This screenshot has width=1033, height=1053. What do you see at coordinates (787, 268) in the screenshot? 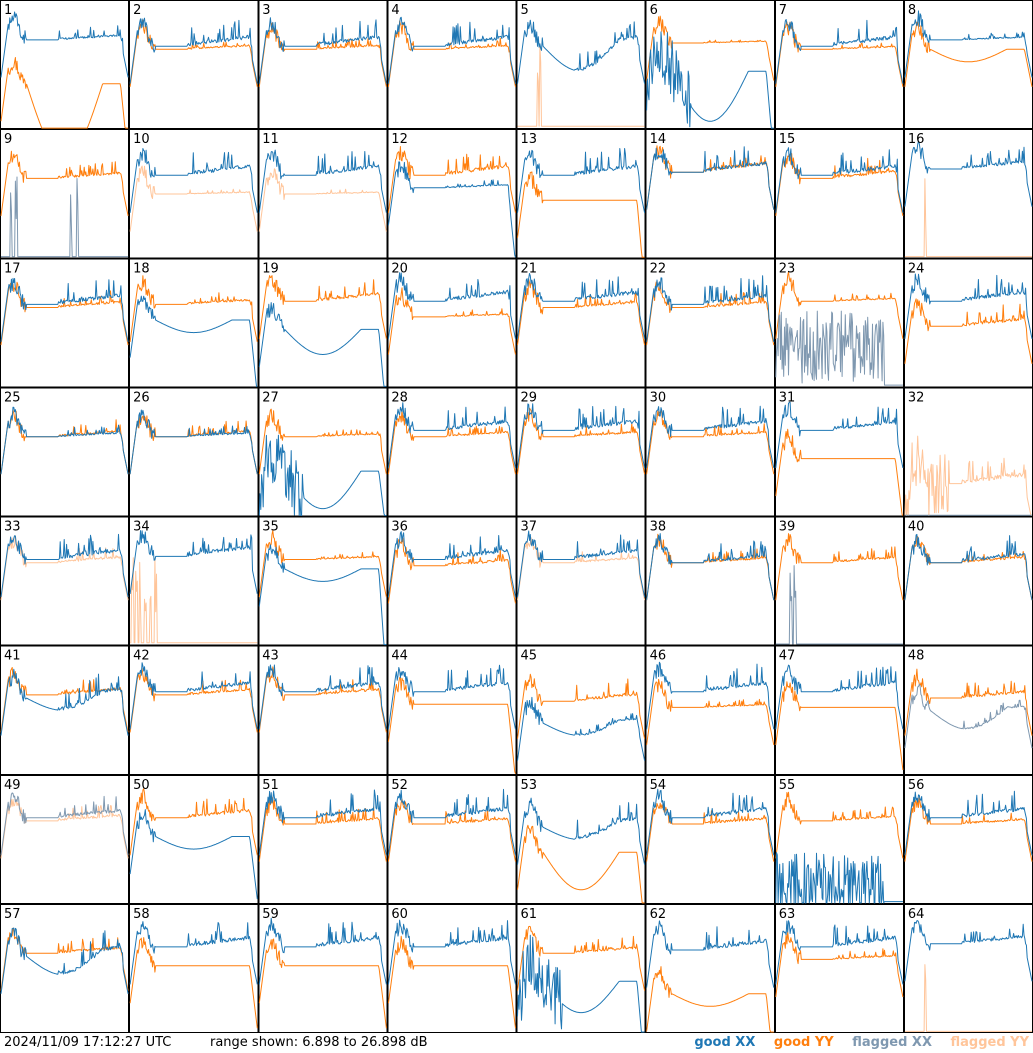
I see `panel-number: 23` at bounding box center [787, 268].